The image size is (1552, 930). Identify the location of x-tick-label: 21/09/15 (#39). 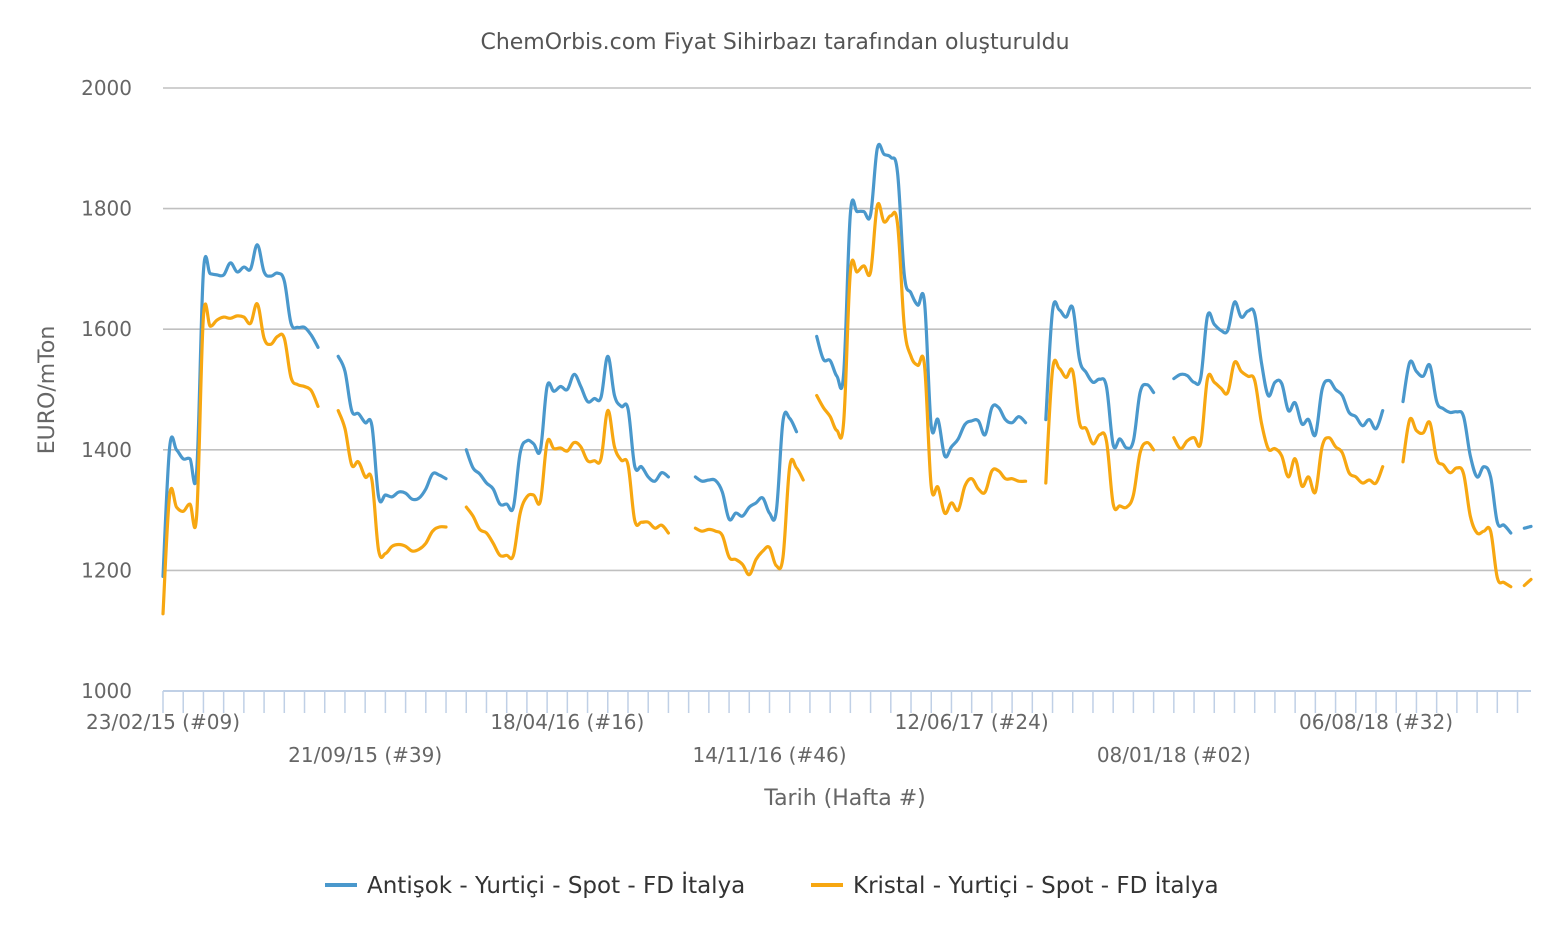
(365, 755).